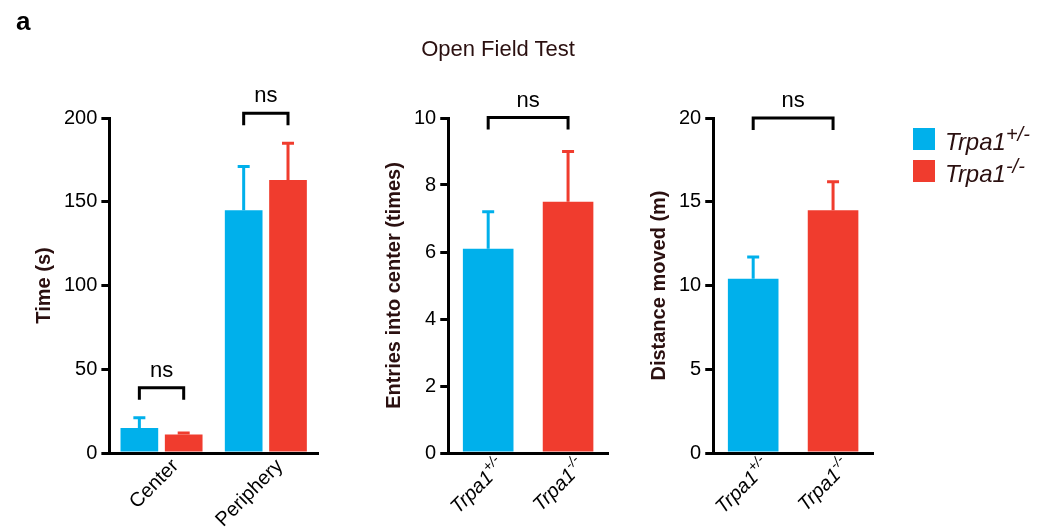 The width and height of the screenshot is (1053, 531). What do you see at coordinates (431, 250) in the screenshot?
I see `y-tick-label: 6` at bounding box center [431, 250].